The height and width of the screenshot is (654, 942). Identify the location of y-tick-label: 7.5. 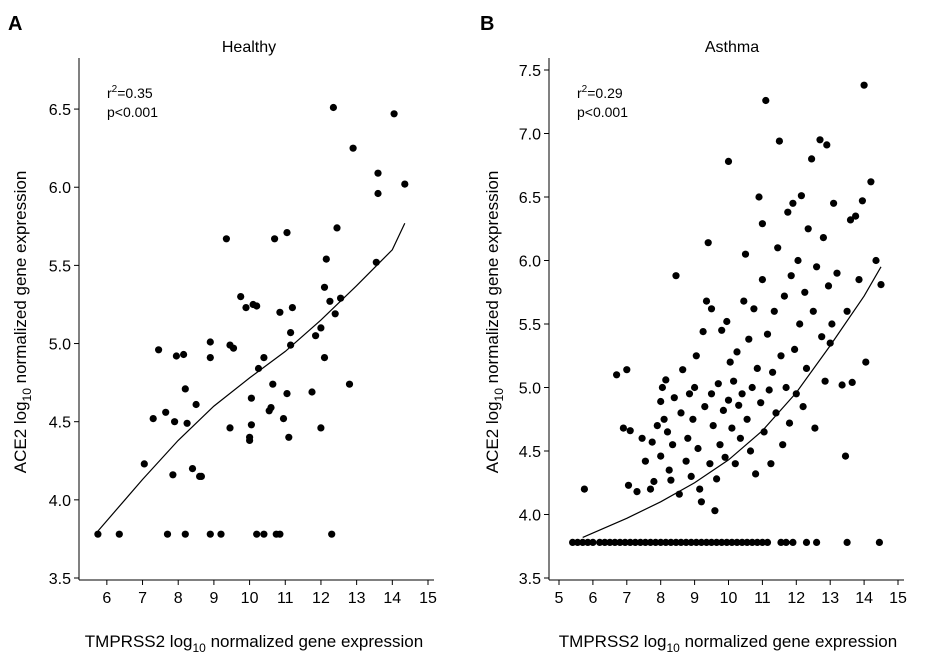
(530, 71).